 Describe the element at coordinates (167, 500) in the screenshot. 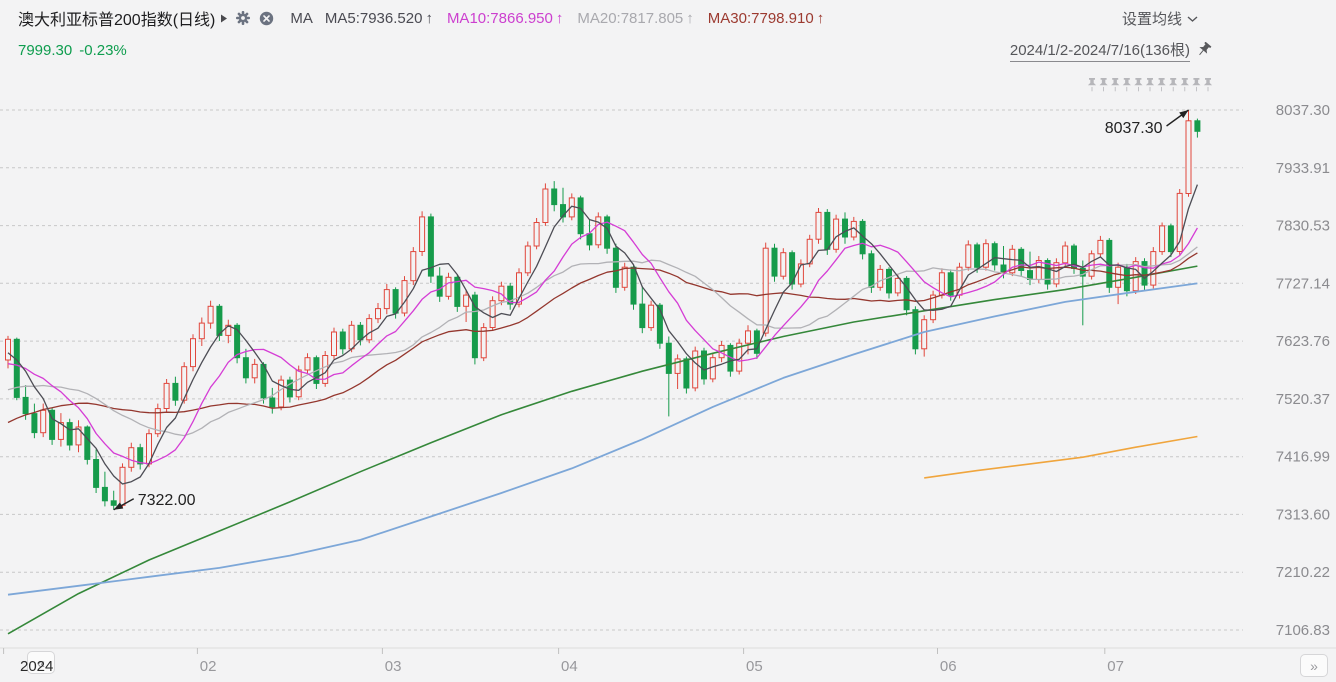

I see `price-annotation-label: 7322.00` at that location.